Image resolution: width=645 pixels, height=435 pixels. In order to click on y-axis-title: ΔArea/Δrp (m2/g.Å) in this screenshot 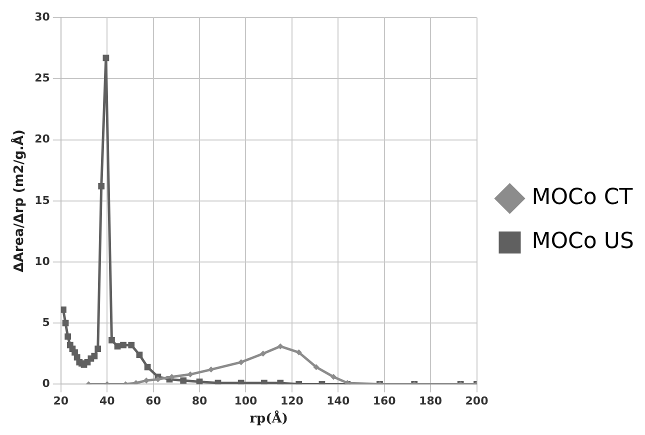, I will do `click(19, 201)`.